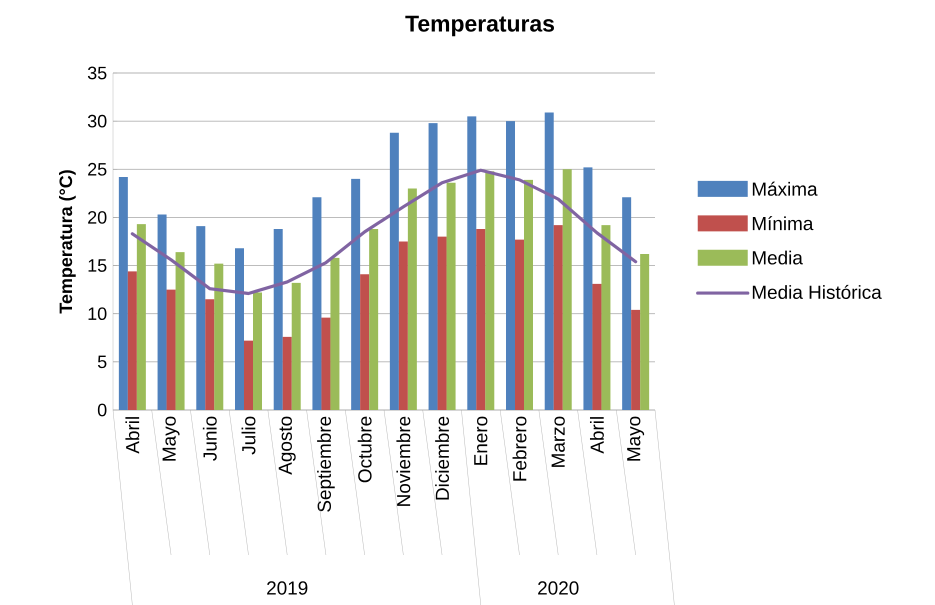  I want to click on x-tick-label: Septiembre, so click(326, 464).